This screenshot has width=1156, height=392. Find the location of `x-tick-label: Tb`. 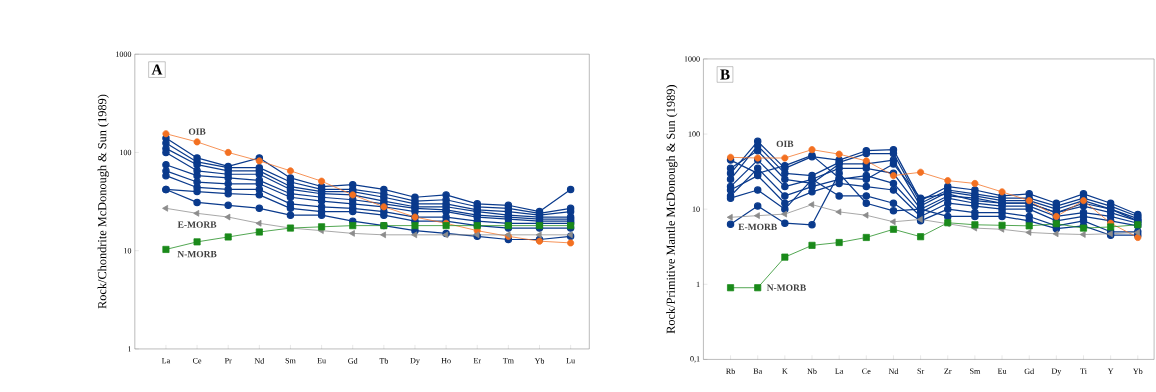

x-tick-label: Tb is located at coordinates (384, 361).